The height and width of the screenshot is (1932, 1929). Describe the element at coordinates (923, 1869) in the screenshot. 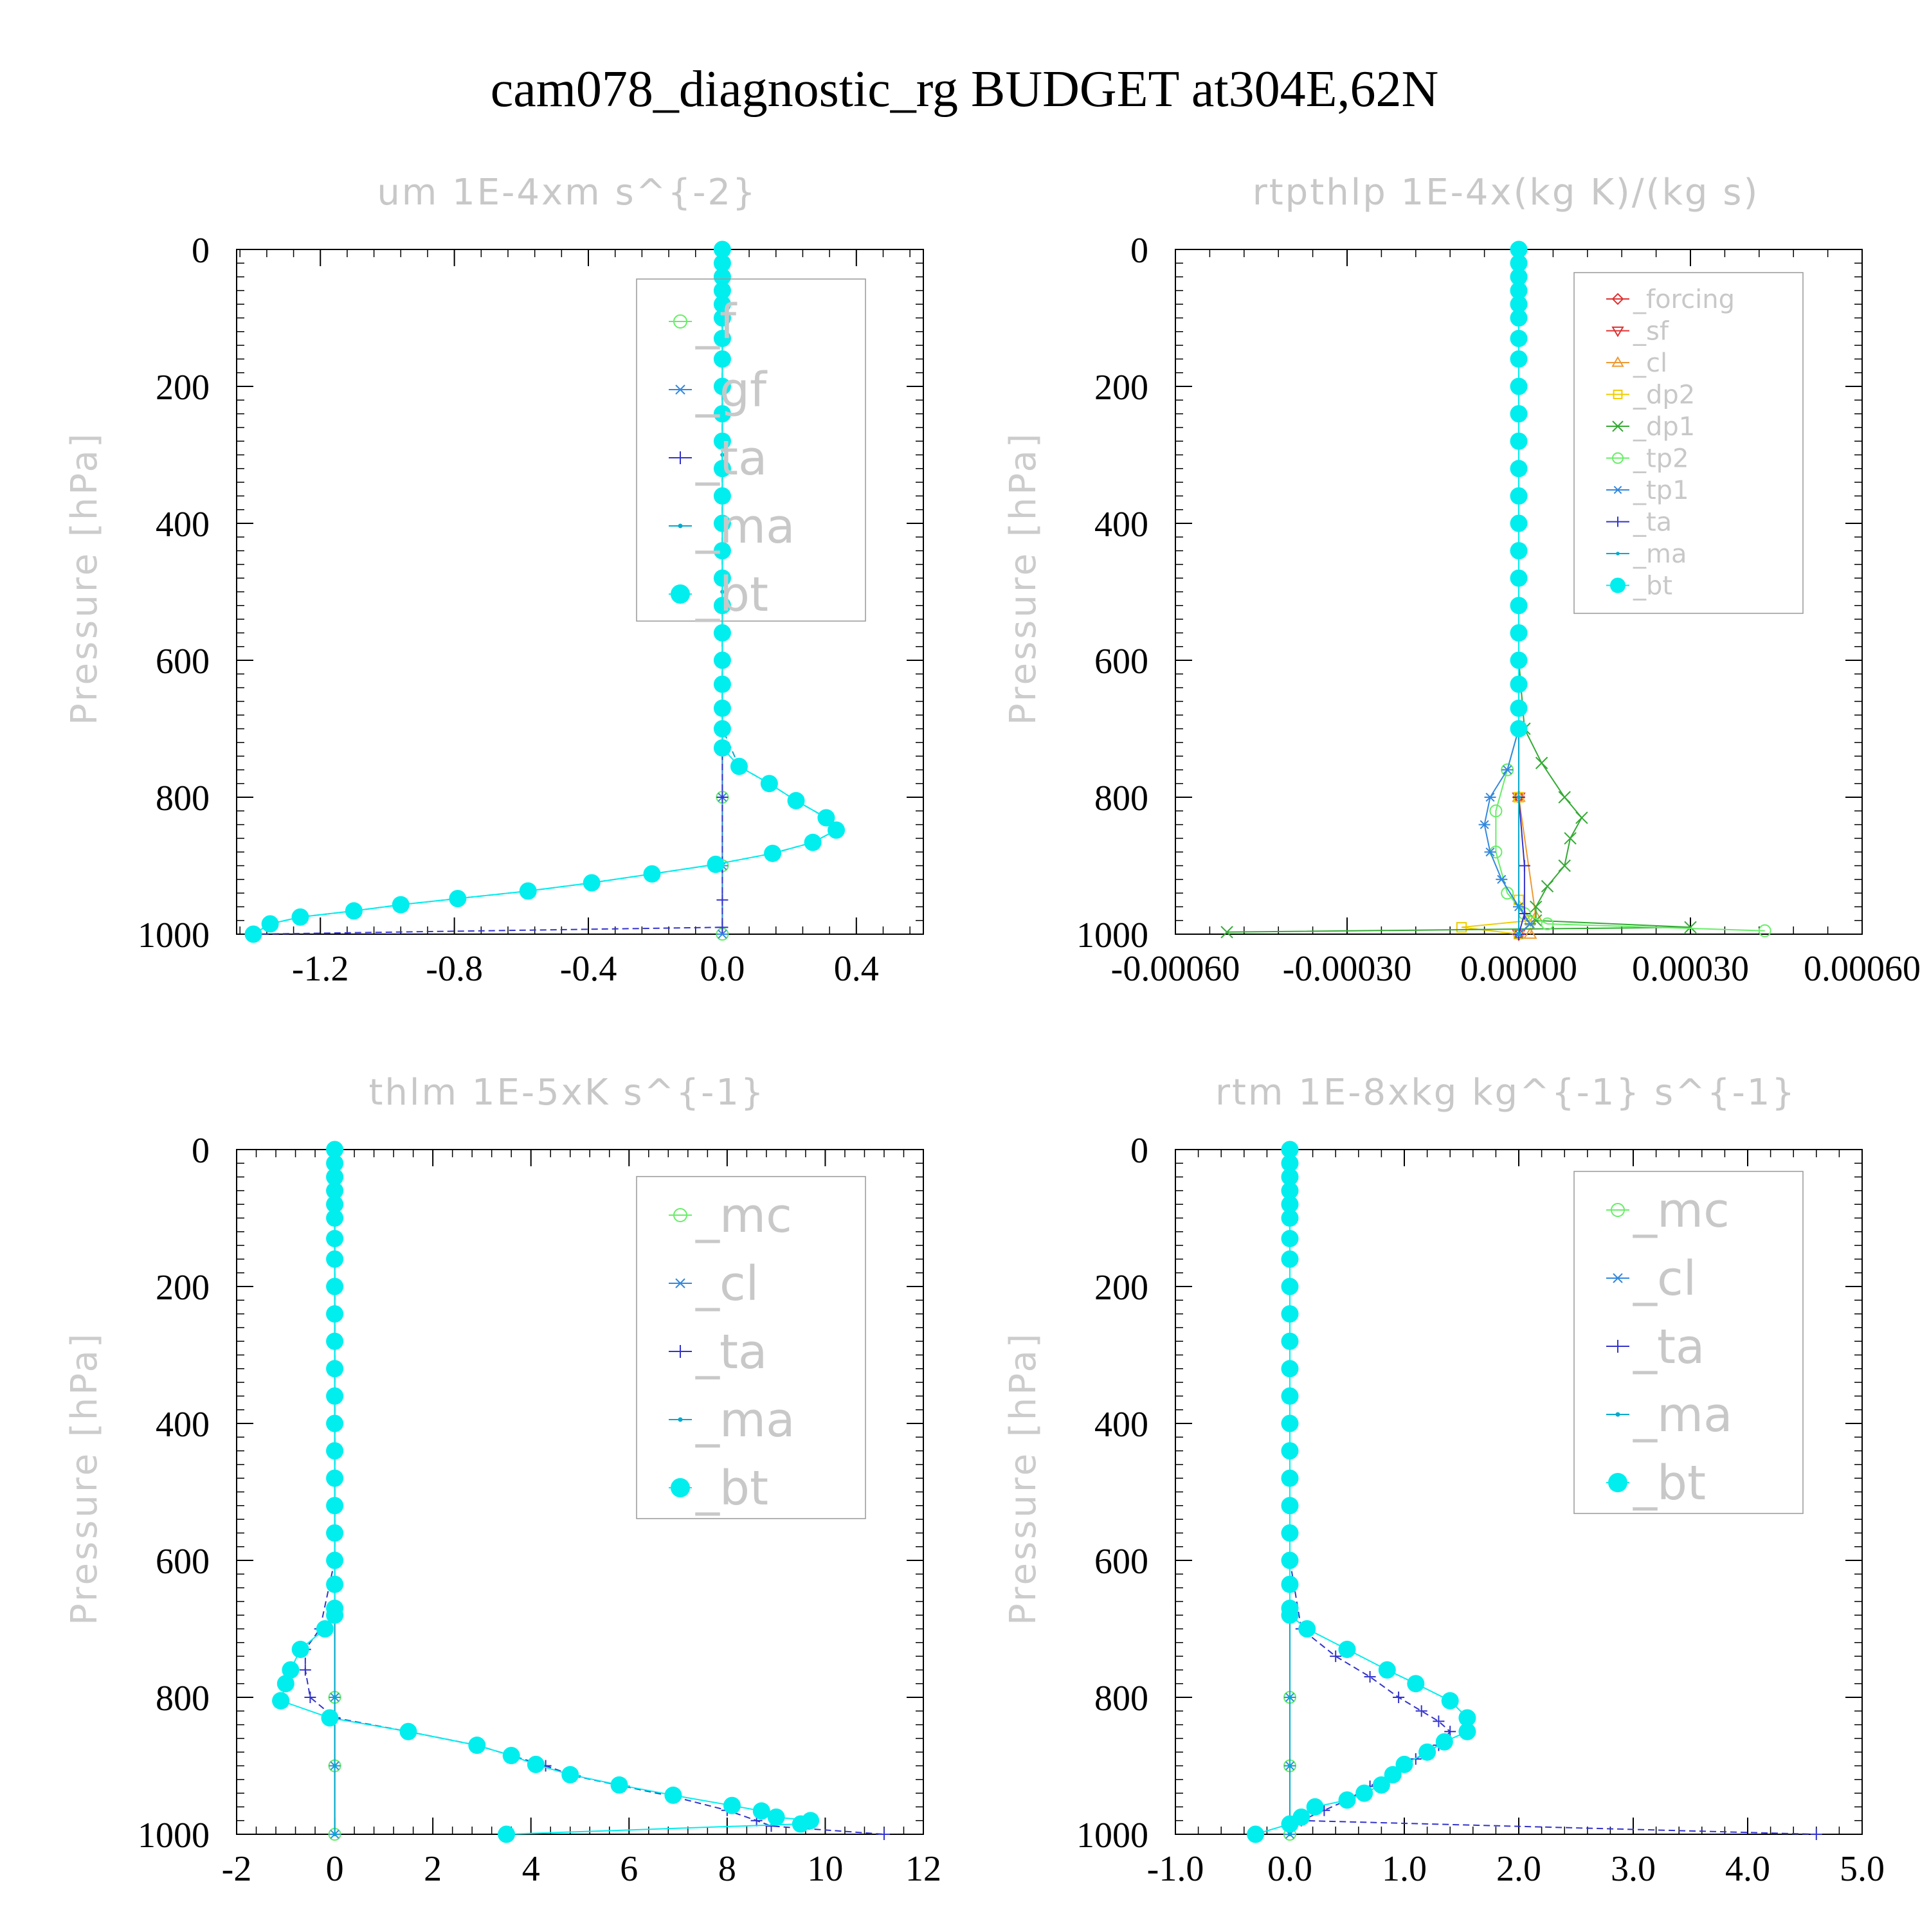

I see `x-tick-label: 12` at that location.